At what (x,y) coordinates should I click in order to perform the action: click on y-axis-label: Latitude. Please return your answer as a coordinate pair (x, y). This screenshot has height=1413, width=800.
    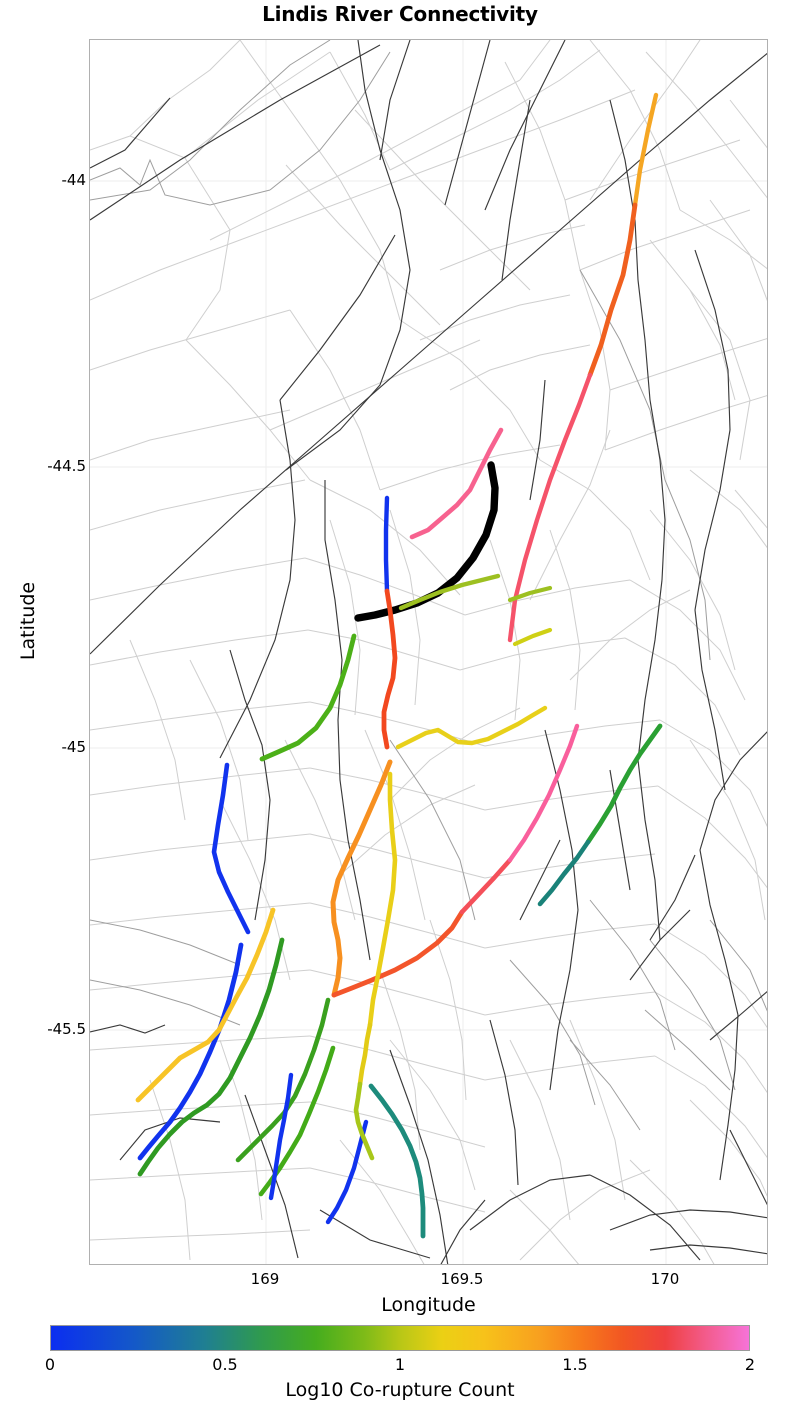
    Looking at the image, I should click on (28, 621).